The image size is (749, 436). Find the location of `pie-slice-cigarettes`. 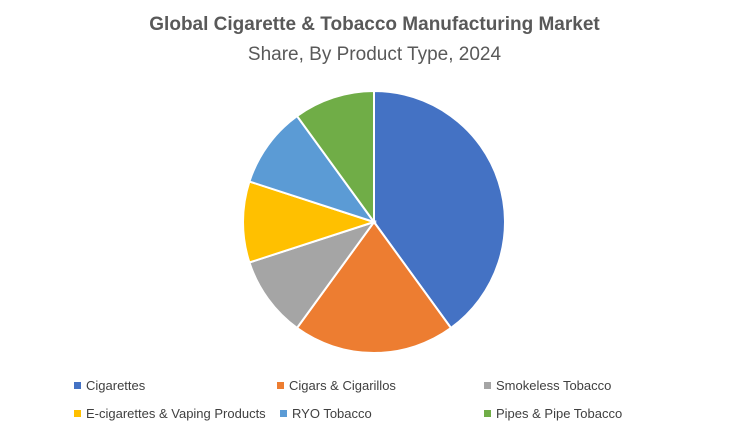

pie-slice-cigarettes is located at coordinates (439, 209).